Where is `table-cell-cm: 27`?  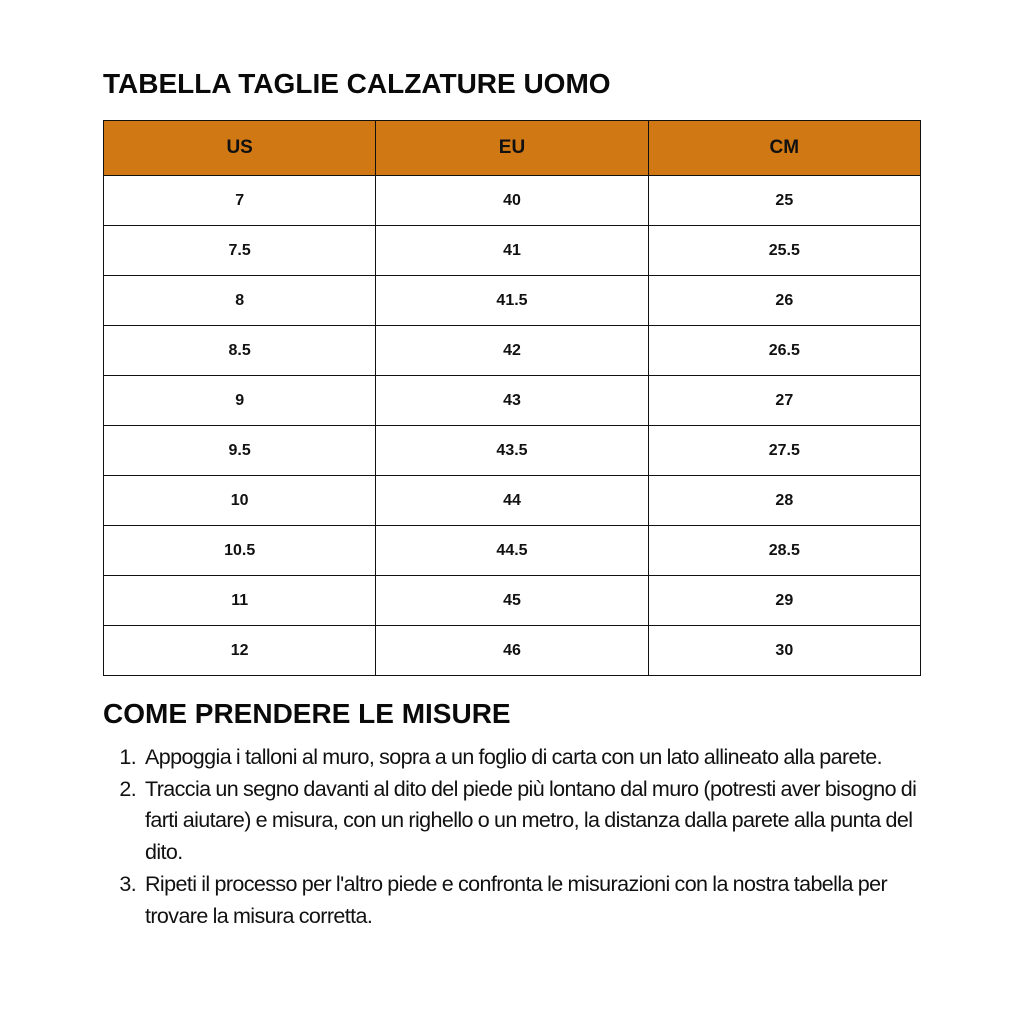
table-cell-cm: 27 is located at coordinates (784, 400).